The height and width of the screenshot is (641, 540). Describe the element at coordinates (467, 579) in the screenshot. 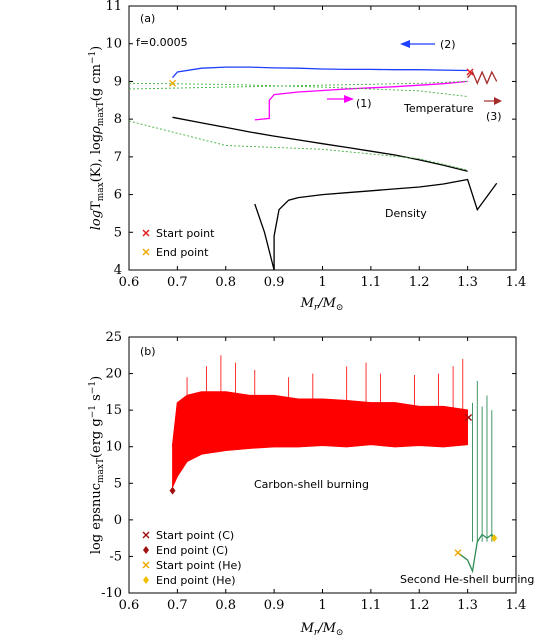

I see `helium-label: Second He-shell burning` at that location.